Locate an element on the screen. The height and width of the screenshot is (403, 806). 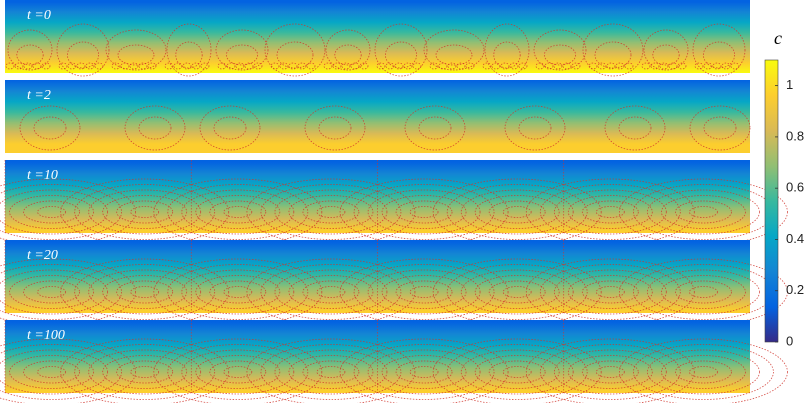
panel-label: t =0 is located at coordinates (39, 15).